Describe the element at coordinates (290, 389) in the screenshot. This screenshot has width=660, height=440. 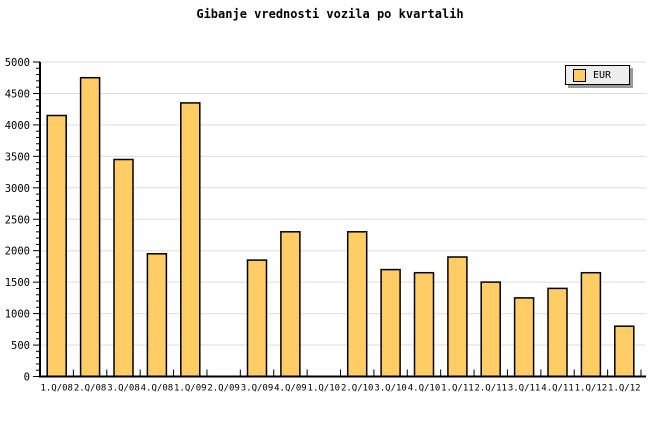
I see `x-tick-label: 4.Q/09` at that location.